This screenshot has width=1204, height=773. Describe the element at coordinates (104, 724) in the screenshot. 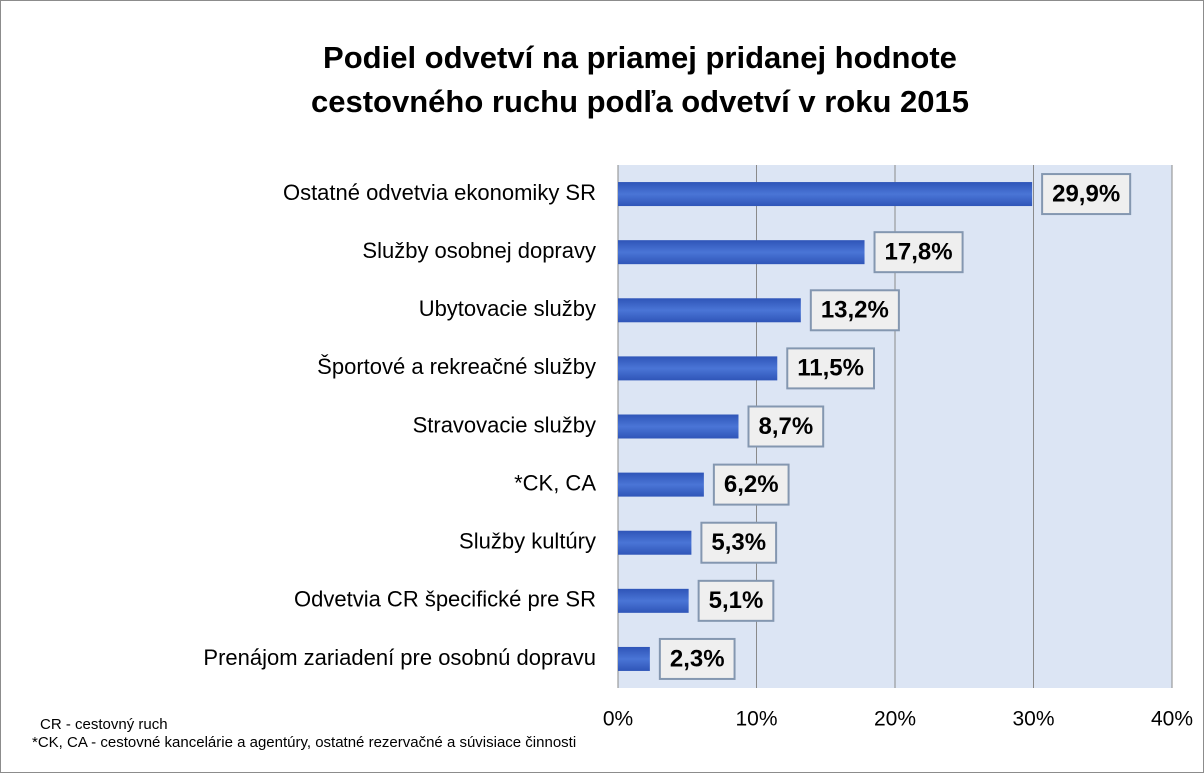

I see `footnote: CR - cestovný ruch` at that location.